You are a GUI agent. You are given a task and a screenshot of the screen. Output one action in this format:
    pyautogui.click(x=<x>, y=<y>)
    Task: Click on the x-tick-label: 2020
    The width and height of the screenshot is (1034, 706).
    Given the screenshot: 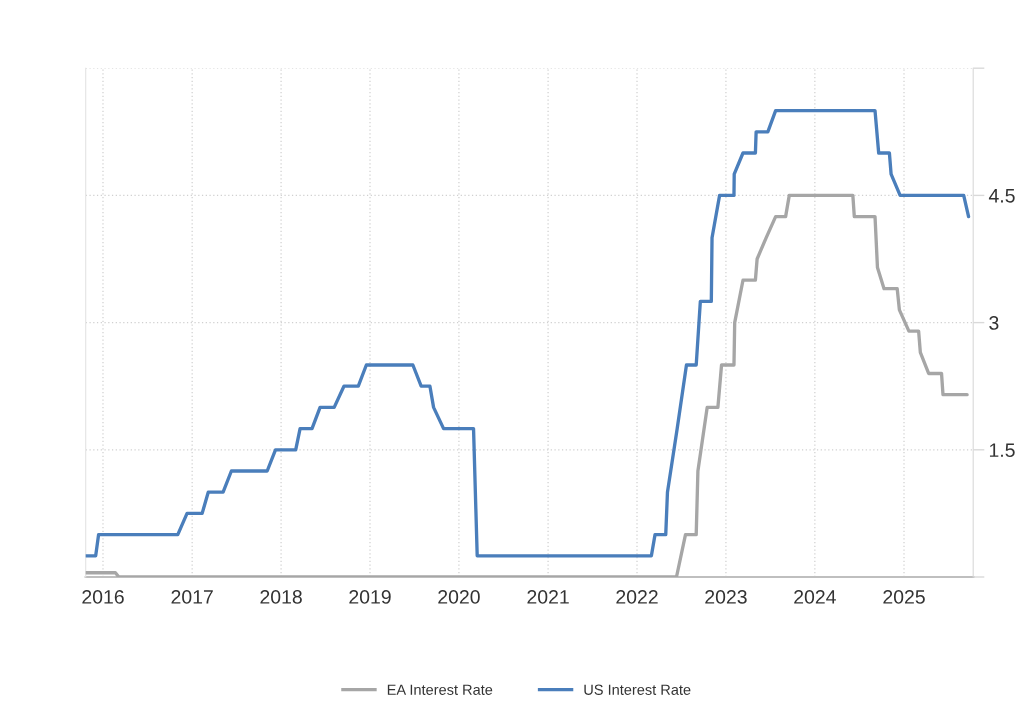 What is the action you would take?
    pyautogui.click(x=459, y=597)
    